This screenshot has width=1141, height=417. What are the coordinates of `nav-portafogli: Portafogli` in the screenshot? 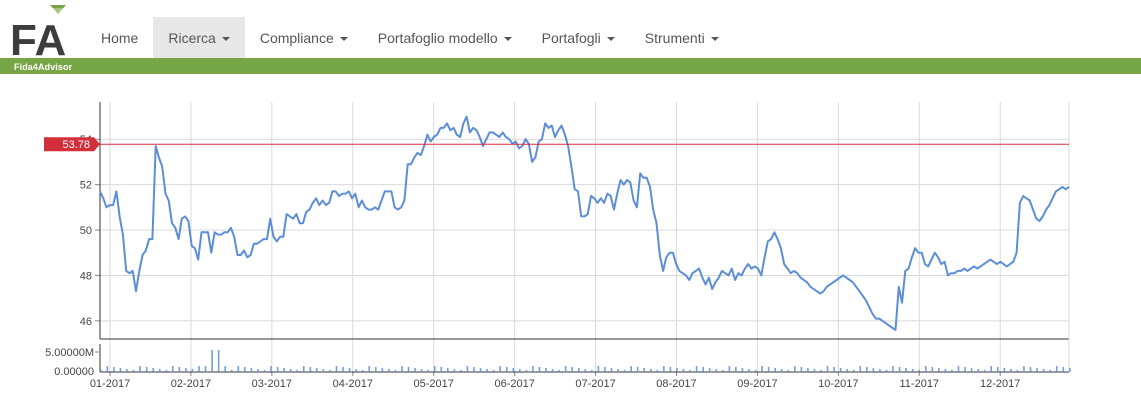 It's located at (578, 37).